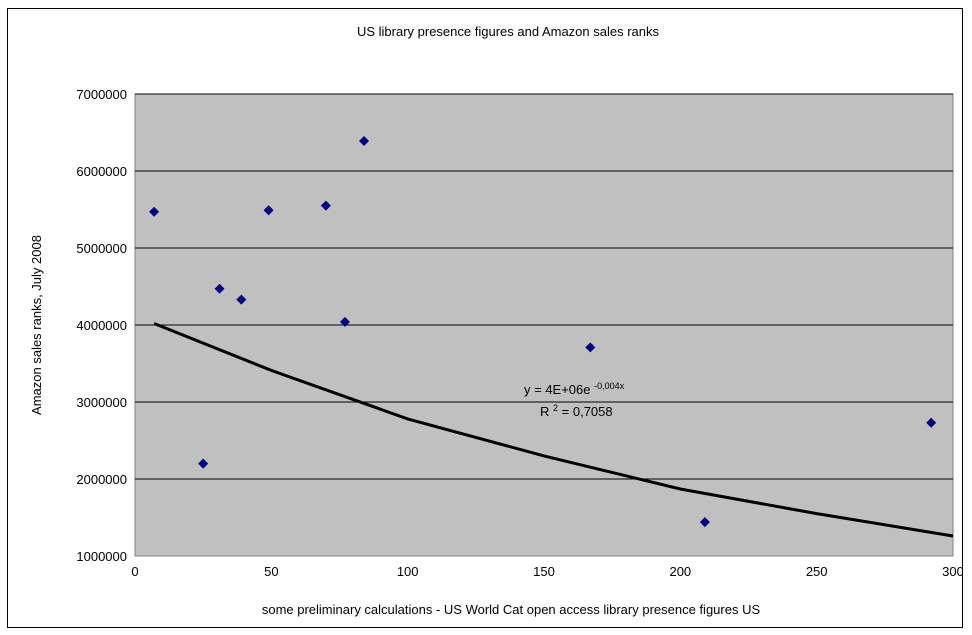  Describe the element at coordinates (101, 171) in the screenshot. I see `y-tick-label: 6000000` at that location.